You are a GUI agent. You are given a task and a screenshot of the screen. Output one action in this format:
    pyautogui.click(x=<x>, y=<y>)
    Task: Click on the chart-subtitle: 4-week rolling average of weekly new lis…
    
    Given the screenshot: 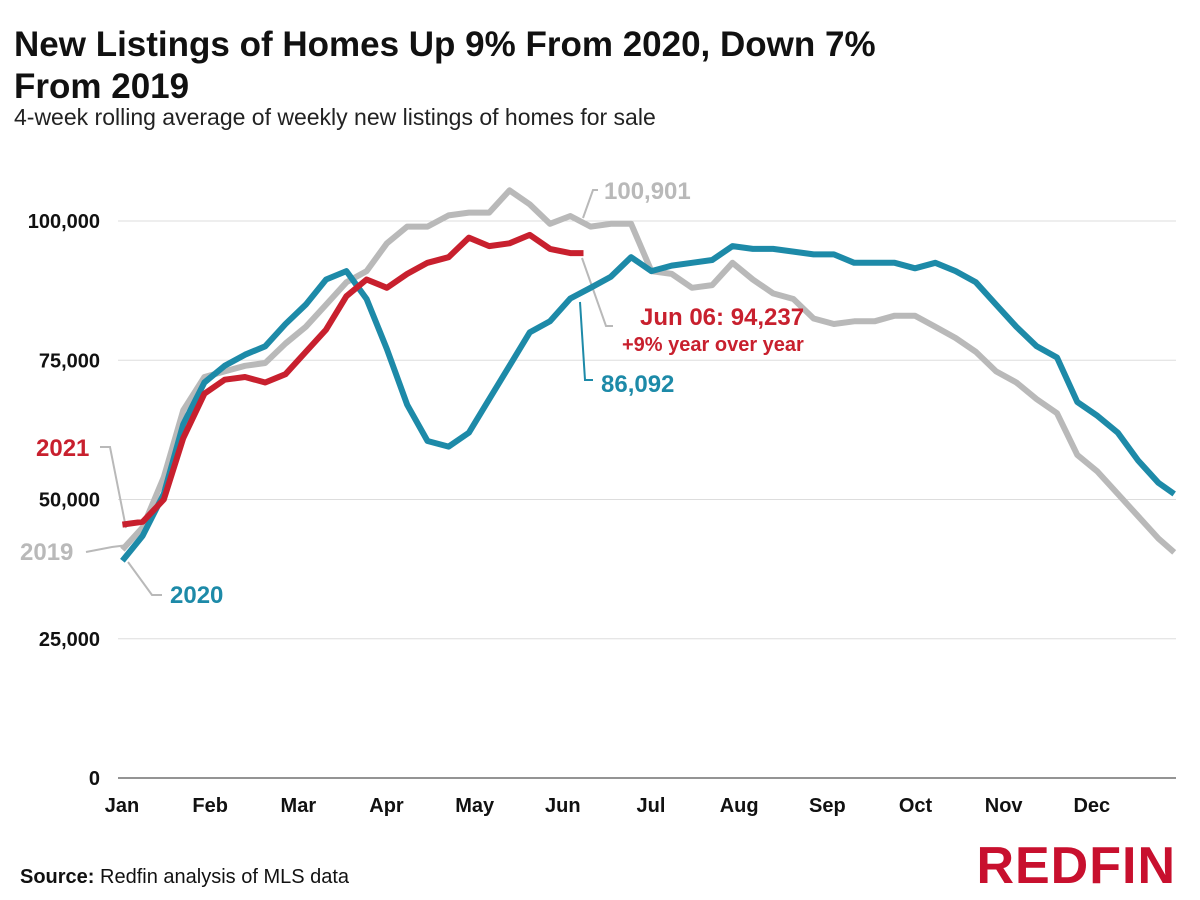 What is the action you would take?
    pyautogui.click(x=335, y=117)
    